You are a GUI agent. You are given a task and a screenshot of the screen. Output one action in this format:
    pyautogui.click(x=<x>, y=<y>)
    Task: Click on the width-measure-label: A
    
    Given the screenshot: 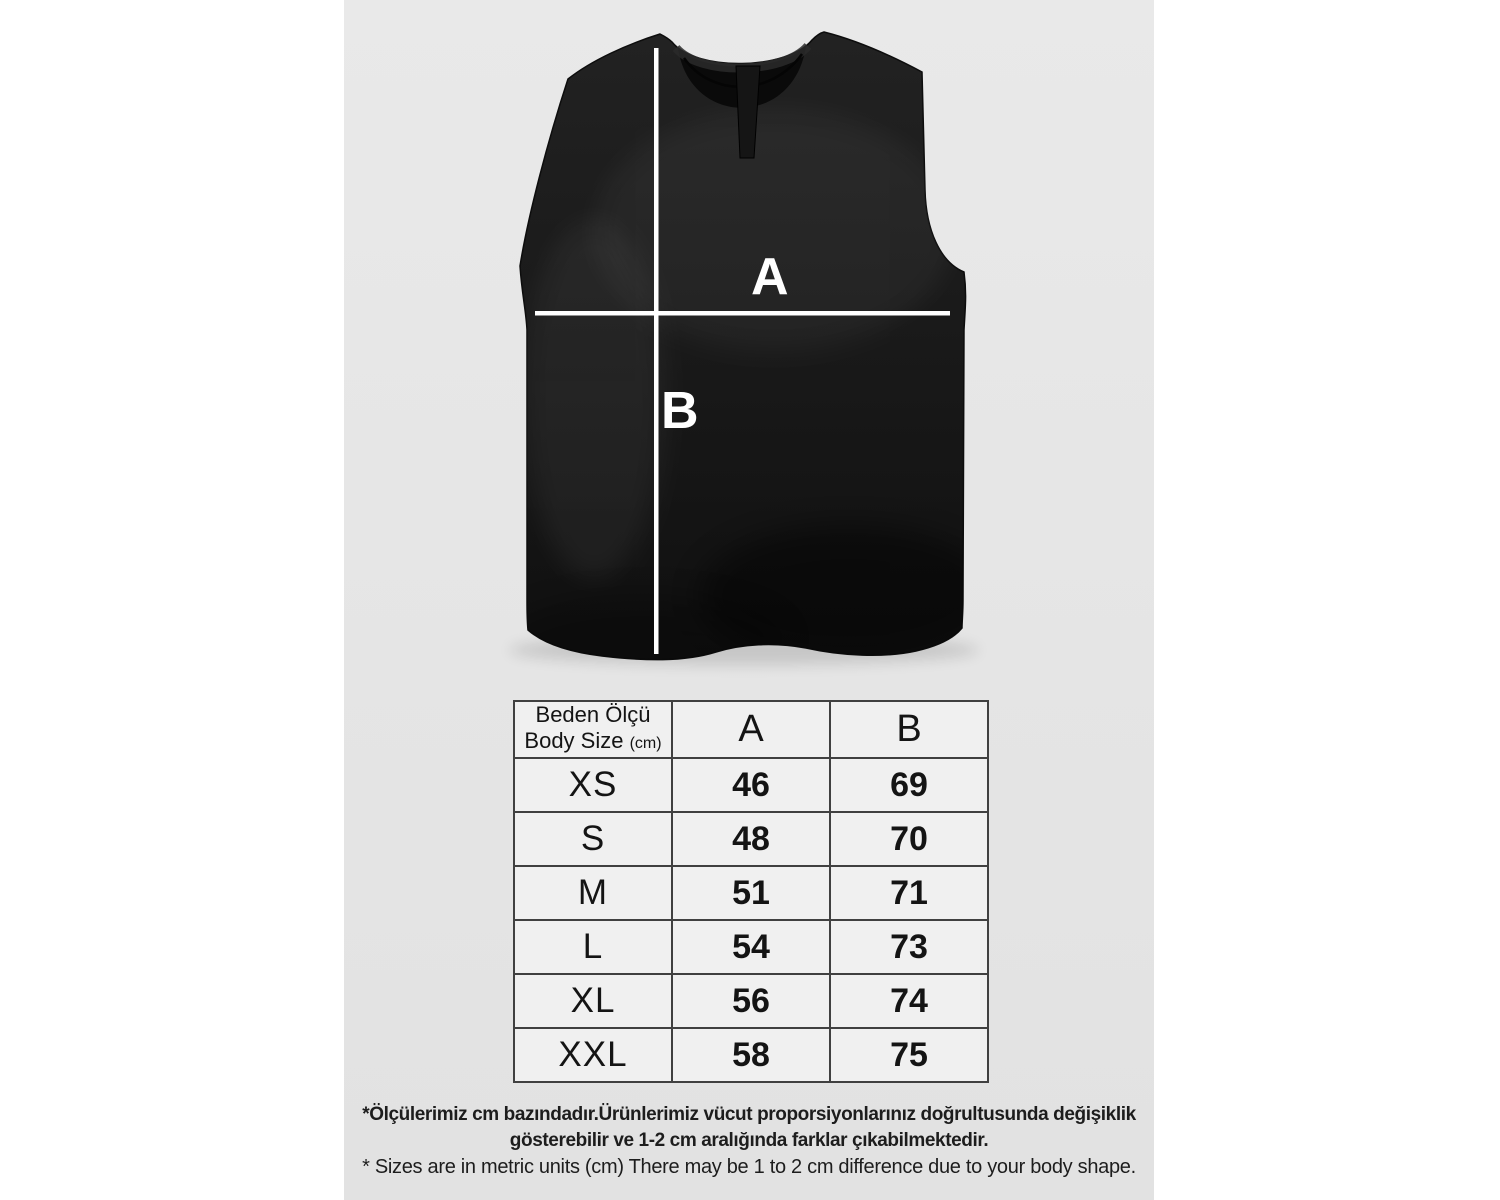 What is the action you would take?
    pyautogui.click(x=770, y=277)
    